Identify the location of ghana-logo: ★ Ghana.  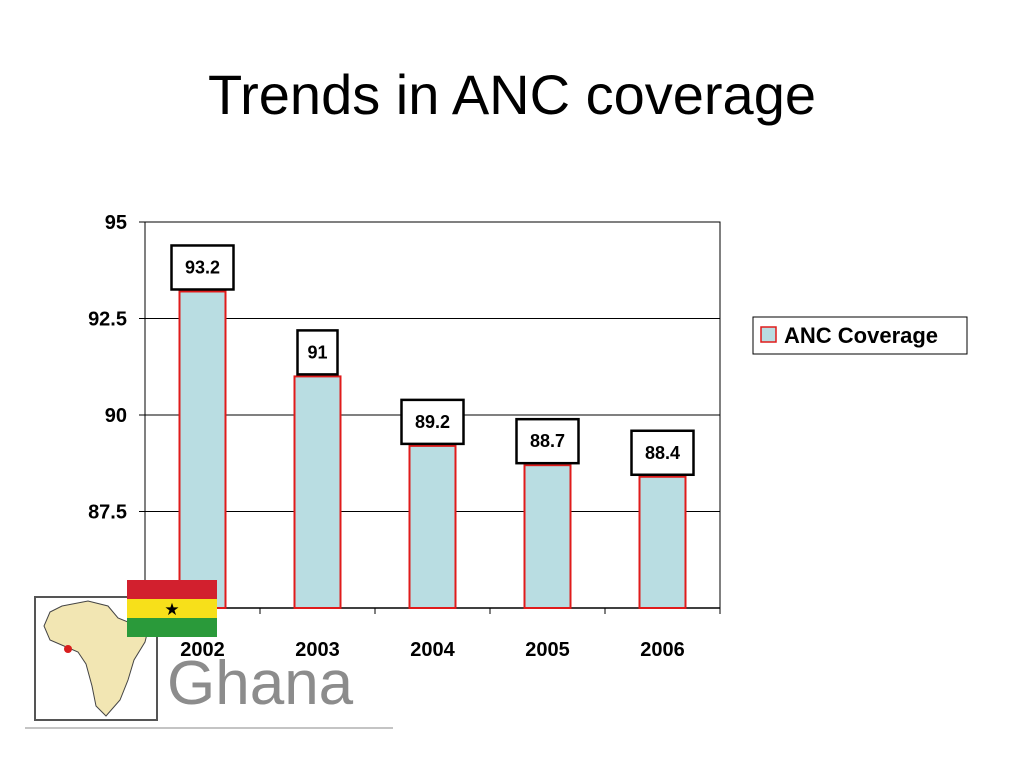
(209, 654).